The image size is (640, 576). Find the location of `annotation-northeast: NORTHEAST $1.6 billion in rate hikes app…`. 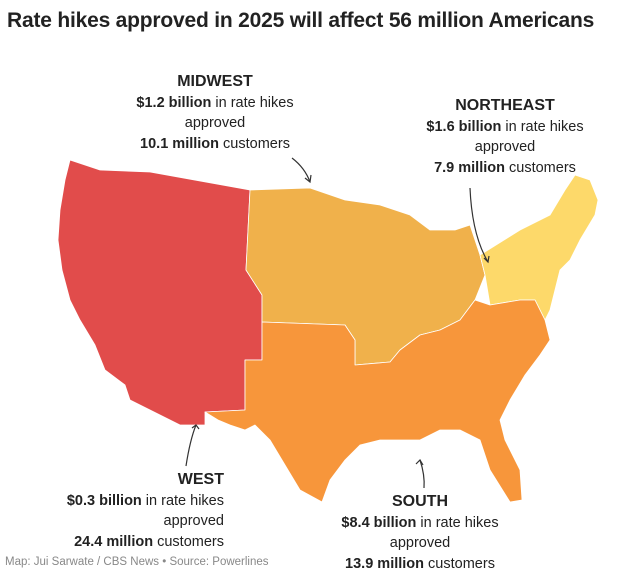

annotation-northeast: NORTHEAST $1.6 billion in rate hikes app… is located at coordinates (505, 137).